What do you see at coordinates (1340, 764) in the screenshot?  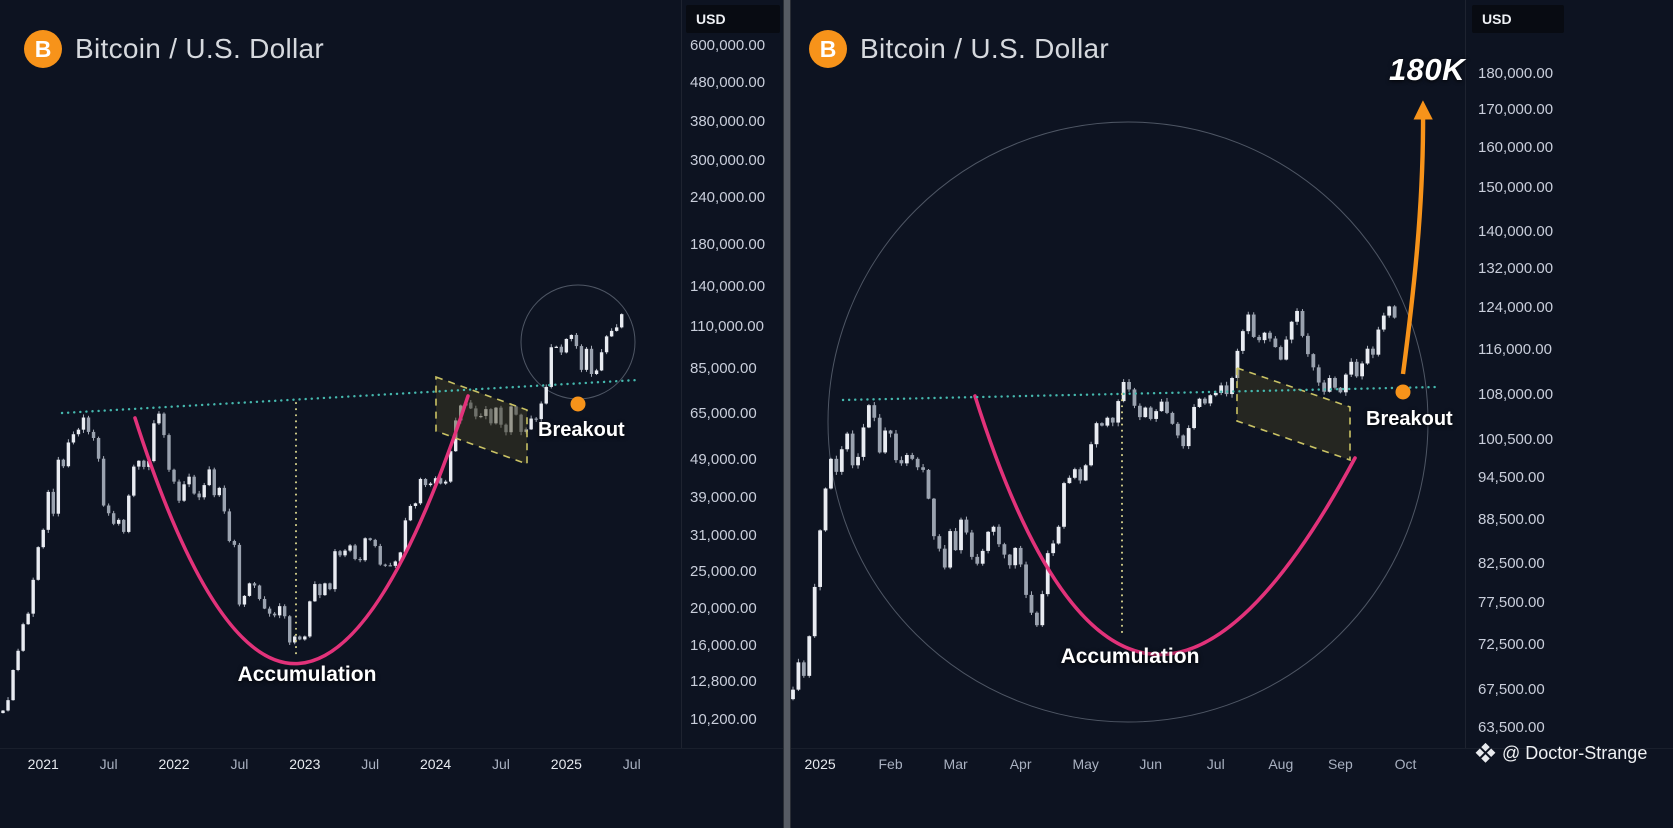 I see `time-tick: Sep` at bounding box center [1340, 764].